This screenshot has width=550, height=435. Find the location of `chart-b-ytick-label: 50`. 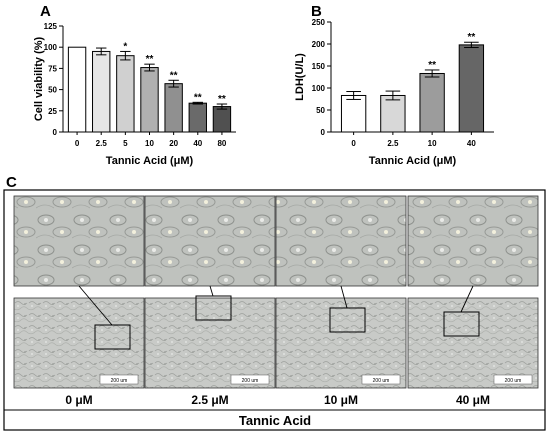

chart-b-ytick-label: 50 is located at coordinates (320, 110).